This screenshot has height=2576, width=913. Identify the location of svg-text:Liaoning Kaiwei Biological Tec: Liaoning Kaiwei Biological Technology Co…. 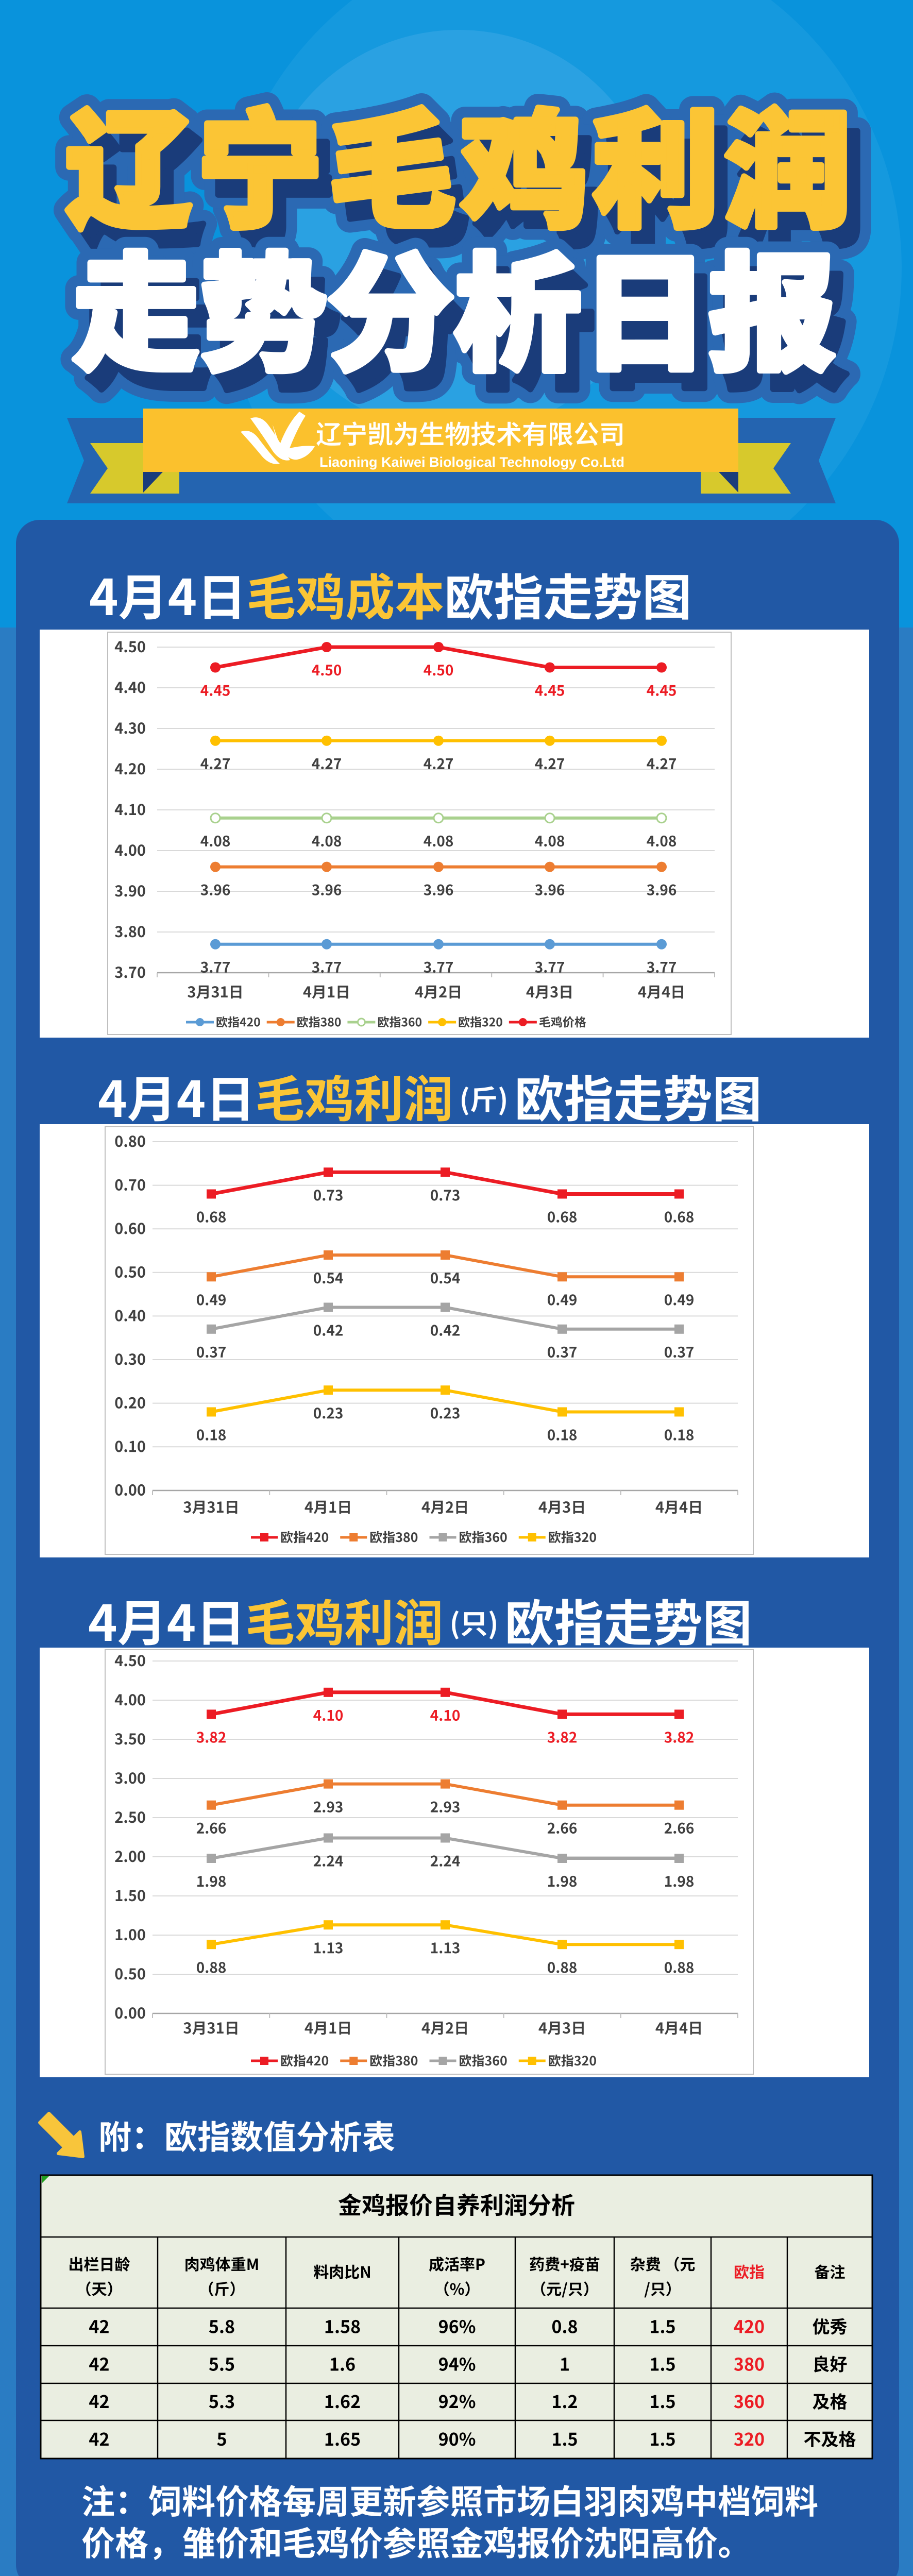
(472, 462).